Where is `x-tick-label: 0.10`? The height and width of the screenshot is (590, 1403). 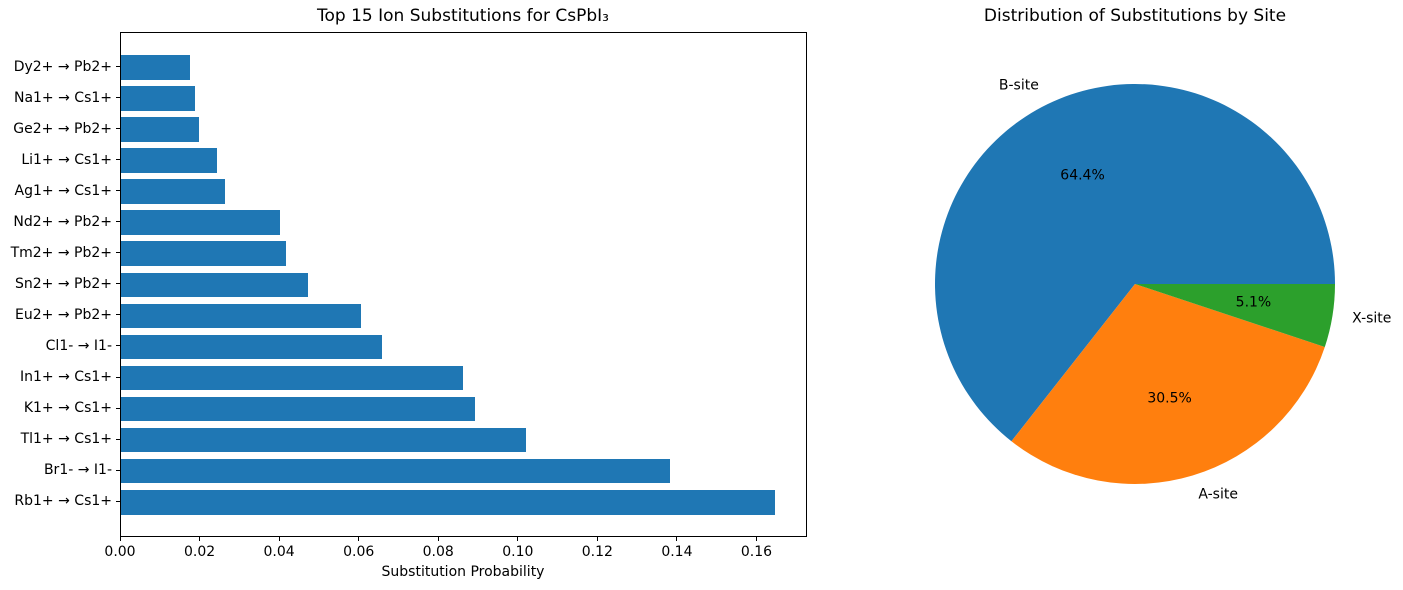 x-tick-label: 0.10 is located at coordinates (518, 552).